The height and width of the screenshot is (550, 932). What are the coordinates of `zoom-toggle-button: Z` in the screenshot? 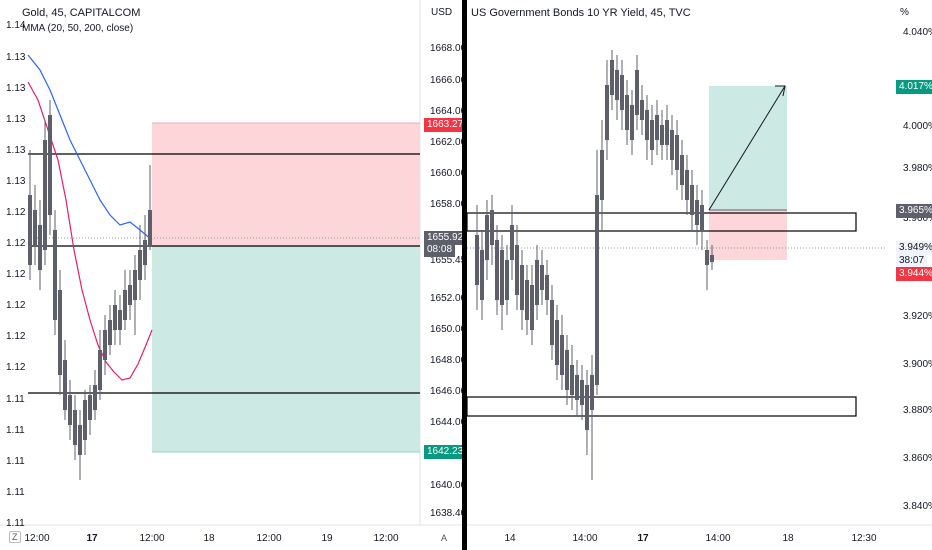 It's located at (15, 537).